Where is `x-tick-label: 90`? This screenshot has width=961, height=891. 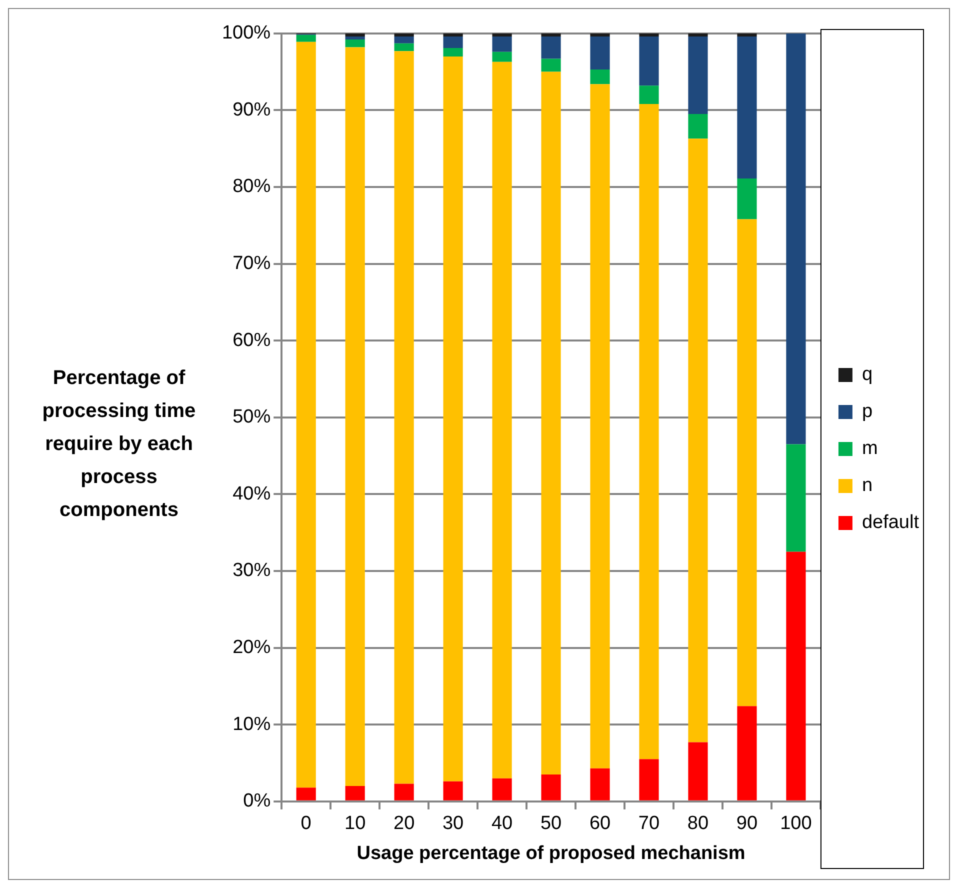 x-tick-label: 90 is located at coordinates (747, 823).